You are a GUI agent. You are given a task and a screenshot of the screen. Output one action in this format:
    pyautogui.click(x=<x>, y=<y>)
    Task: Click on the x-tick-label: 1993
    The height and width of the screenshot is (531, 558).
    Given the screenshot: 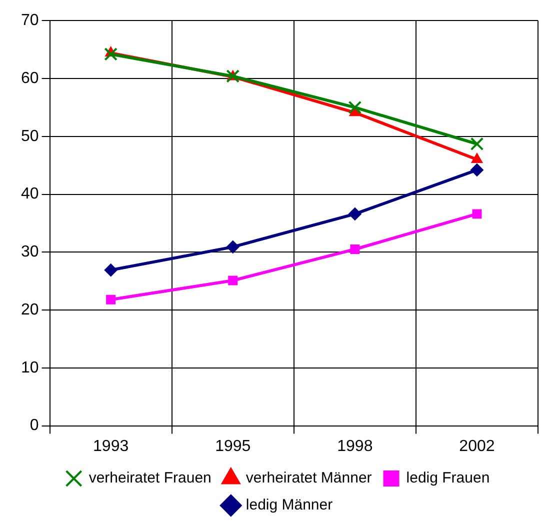 What is the action you would take?
    pyautogui.click(x=111, y=446)
    